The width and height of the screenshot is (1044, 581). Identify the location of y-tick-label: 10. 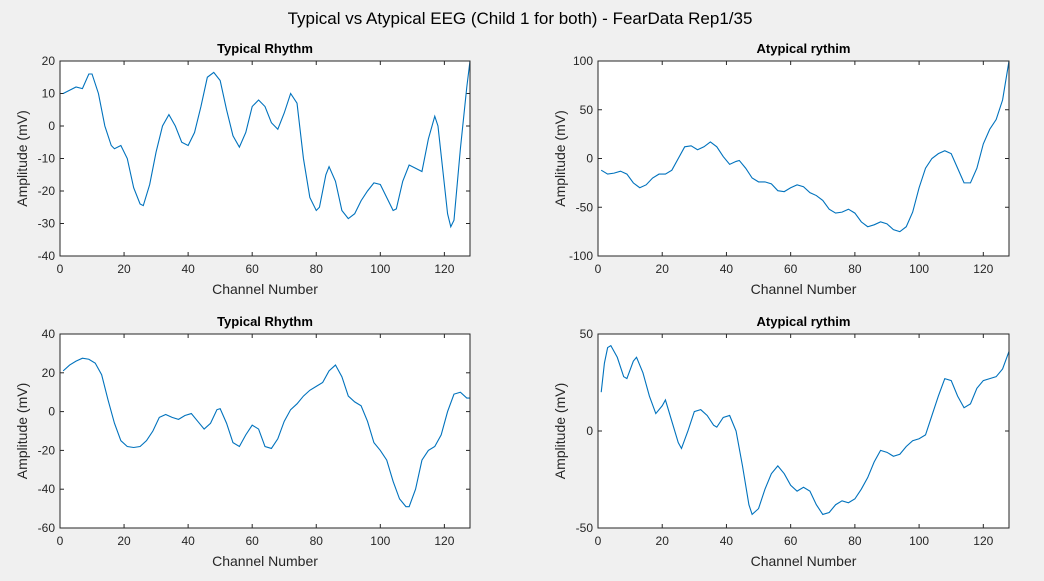
(49, 94).